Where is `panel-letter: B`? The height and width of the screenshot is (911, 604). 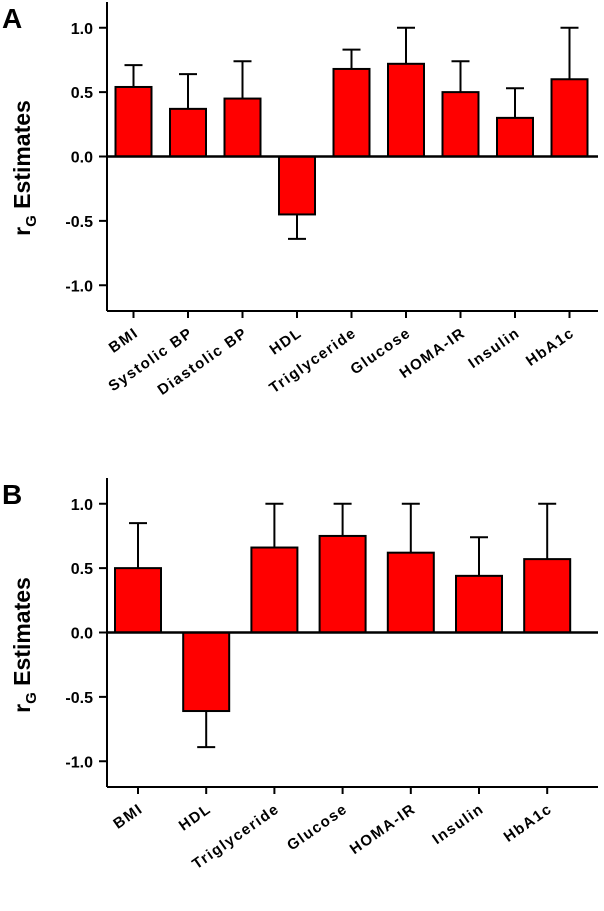
panel-letter: B is located at coordinates (12, 494).